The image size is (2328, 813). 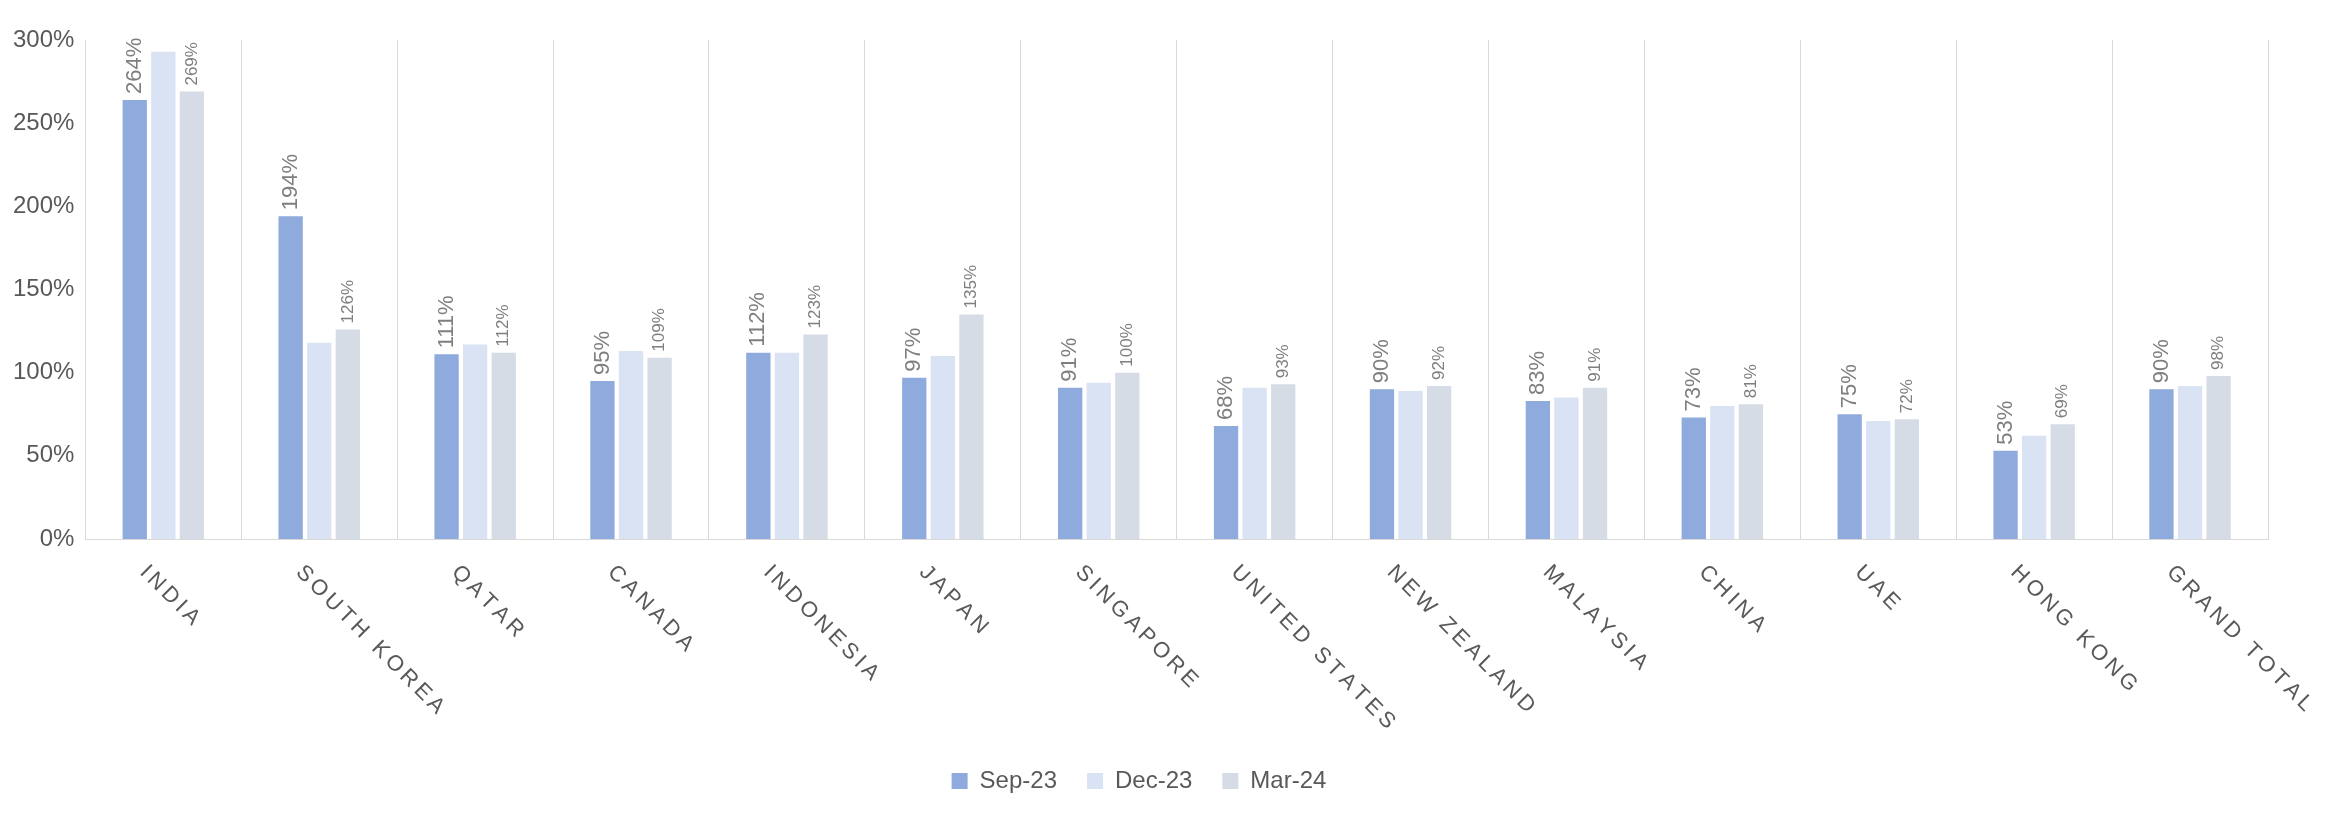 I want to click on legend-label: Dec-23, so click(x=1154, y=779).